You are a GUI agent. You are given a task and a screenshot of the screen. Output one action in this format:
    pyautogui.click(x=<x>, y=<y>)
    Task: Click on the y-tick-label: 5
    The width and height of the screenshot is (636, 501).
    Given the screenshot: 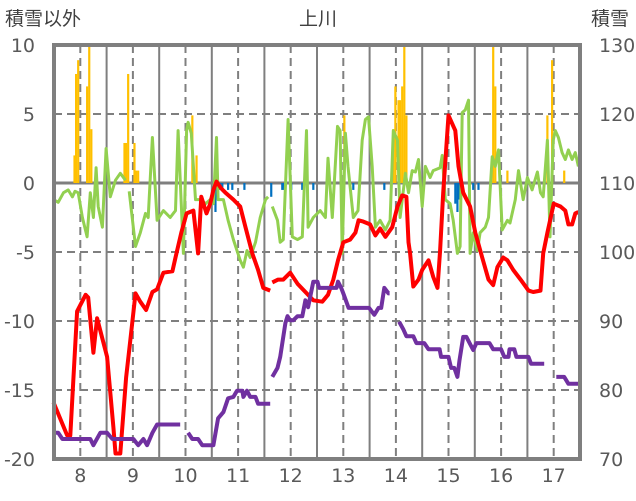 What is the action you would take?
    pyautogui.click(x=29, y=115)
    